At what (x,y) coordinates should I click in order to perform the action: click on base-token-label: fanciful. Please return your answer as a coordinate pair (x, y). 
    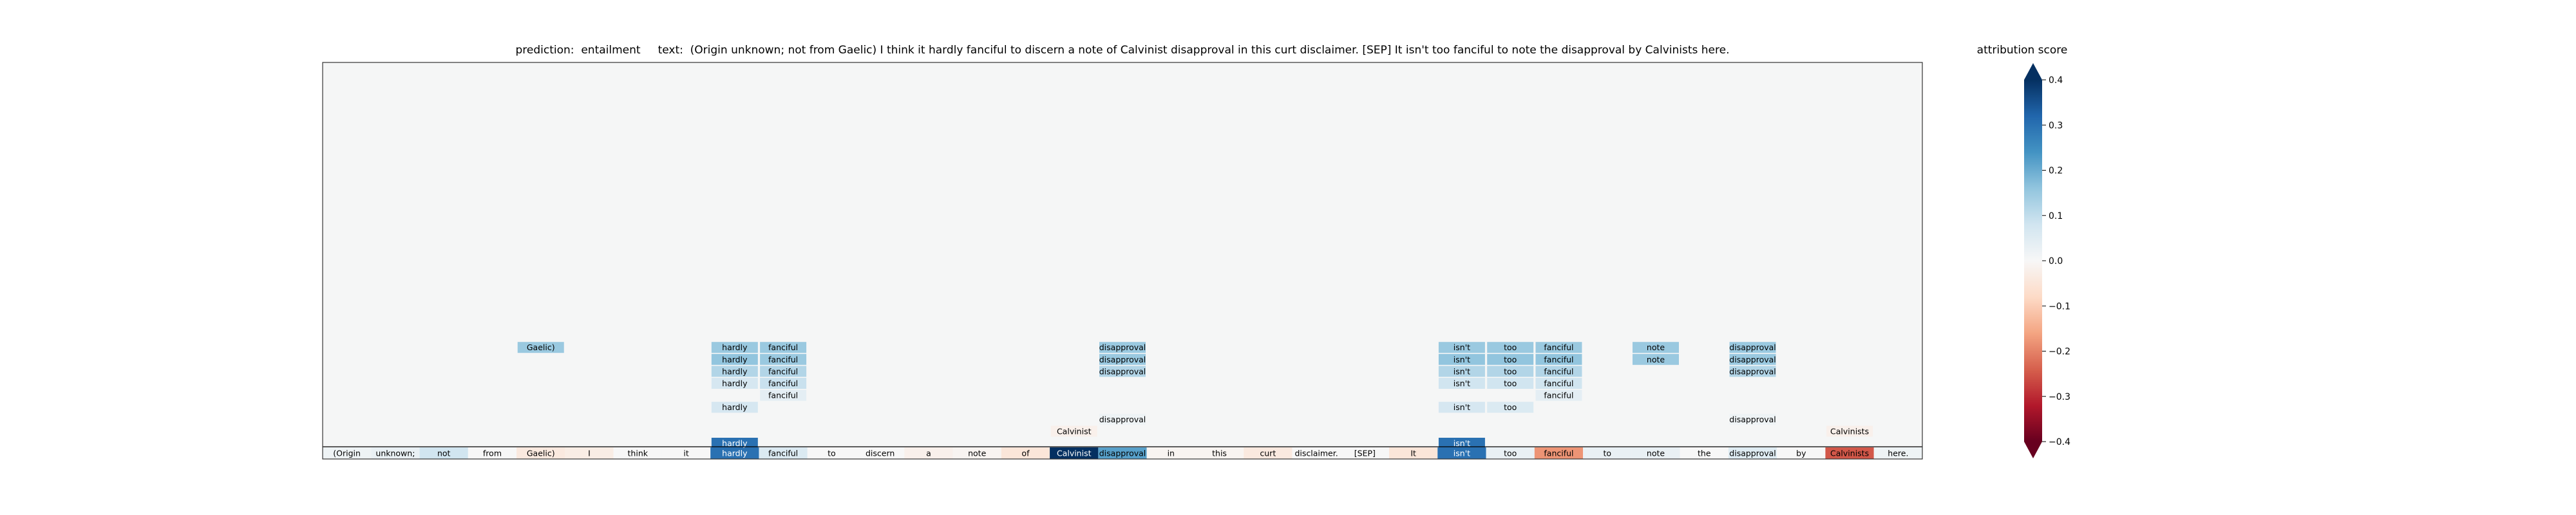
    Looking at the image, I should click on (783, 454).